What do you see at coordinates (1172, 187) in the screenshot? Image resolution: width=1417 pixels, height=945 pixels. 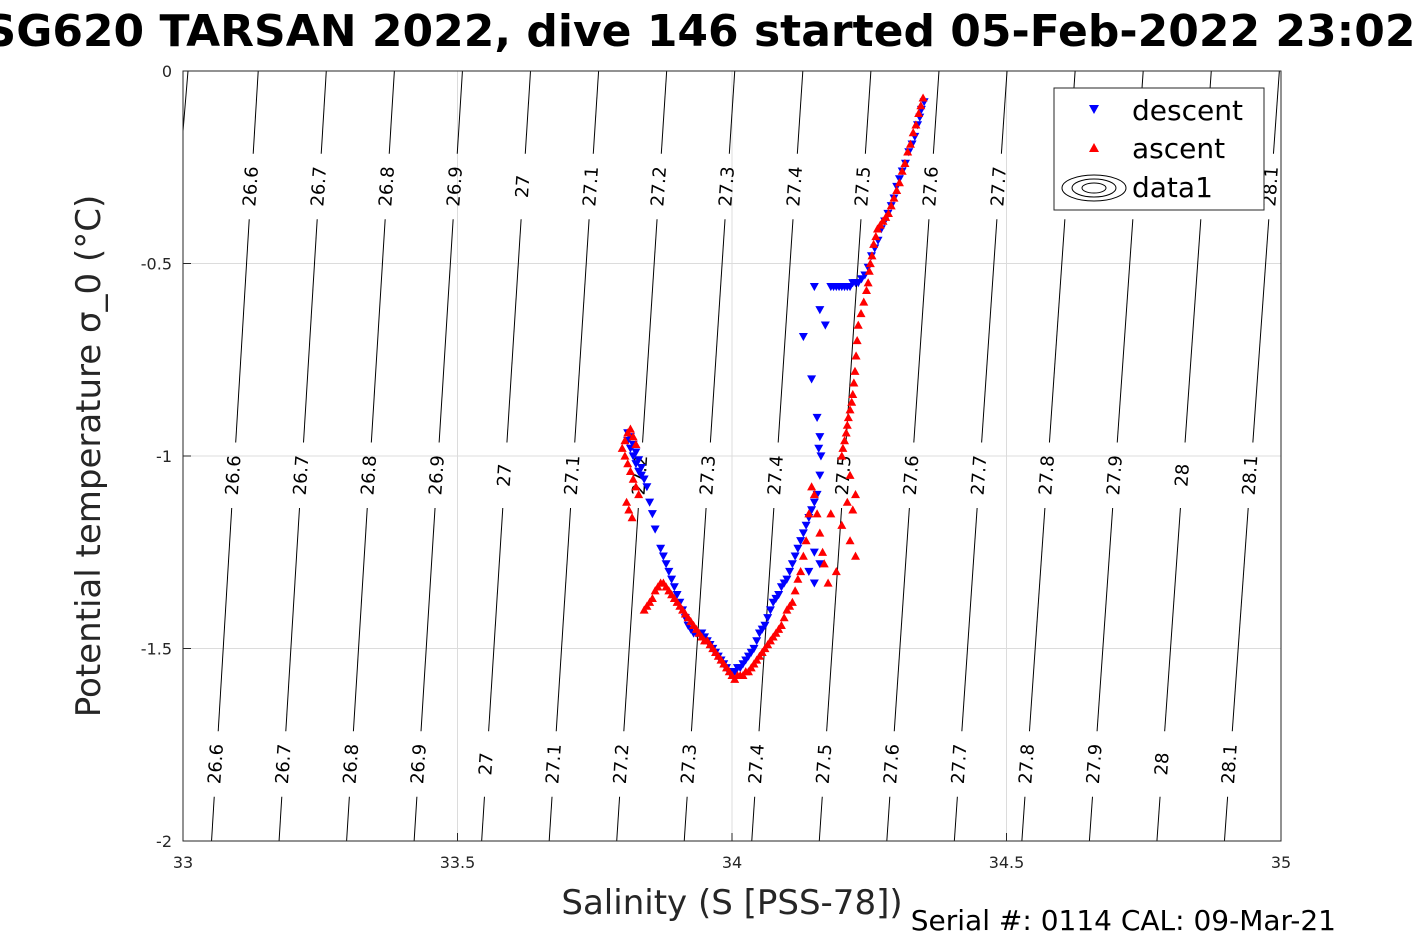 I see `legend-data1-label: data1` at bounding box center [1172, 187].